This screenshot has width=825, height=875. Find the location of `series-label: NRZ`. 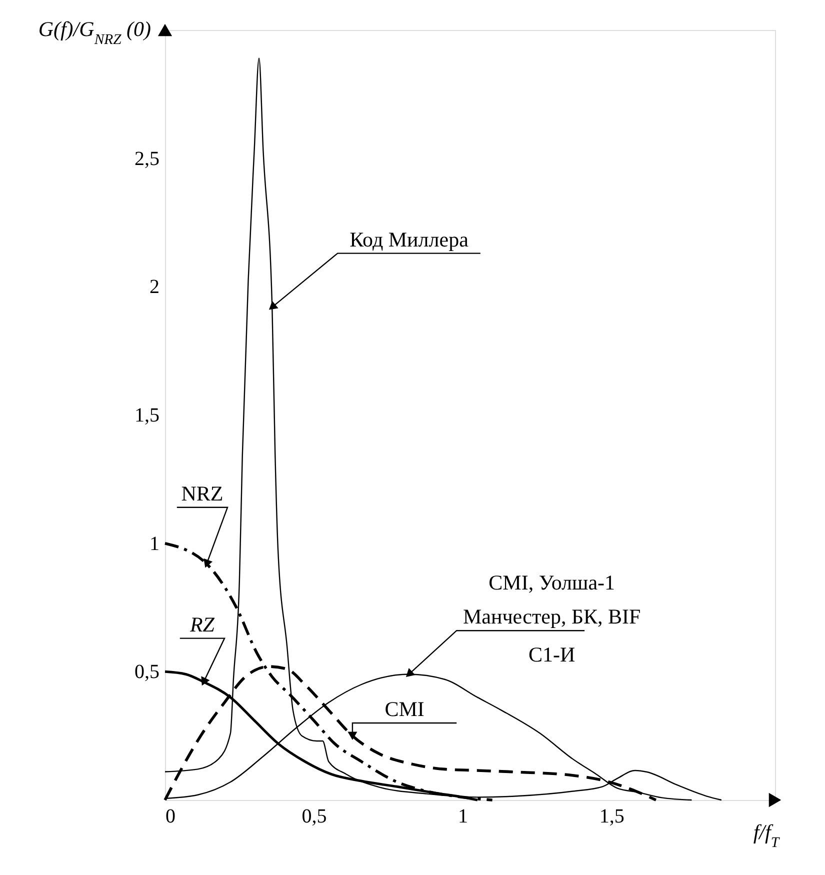

series-label: NRZ is located at coordinates (202, 493).